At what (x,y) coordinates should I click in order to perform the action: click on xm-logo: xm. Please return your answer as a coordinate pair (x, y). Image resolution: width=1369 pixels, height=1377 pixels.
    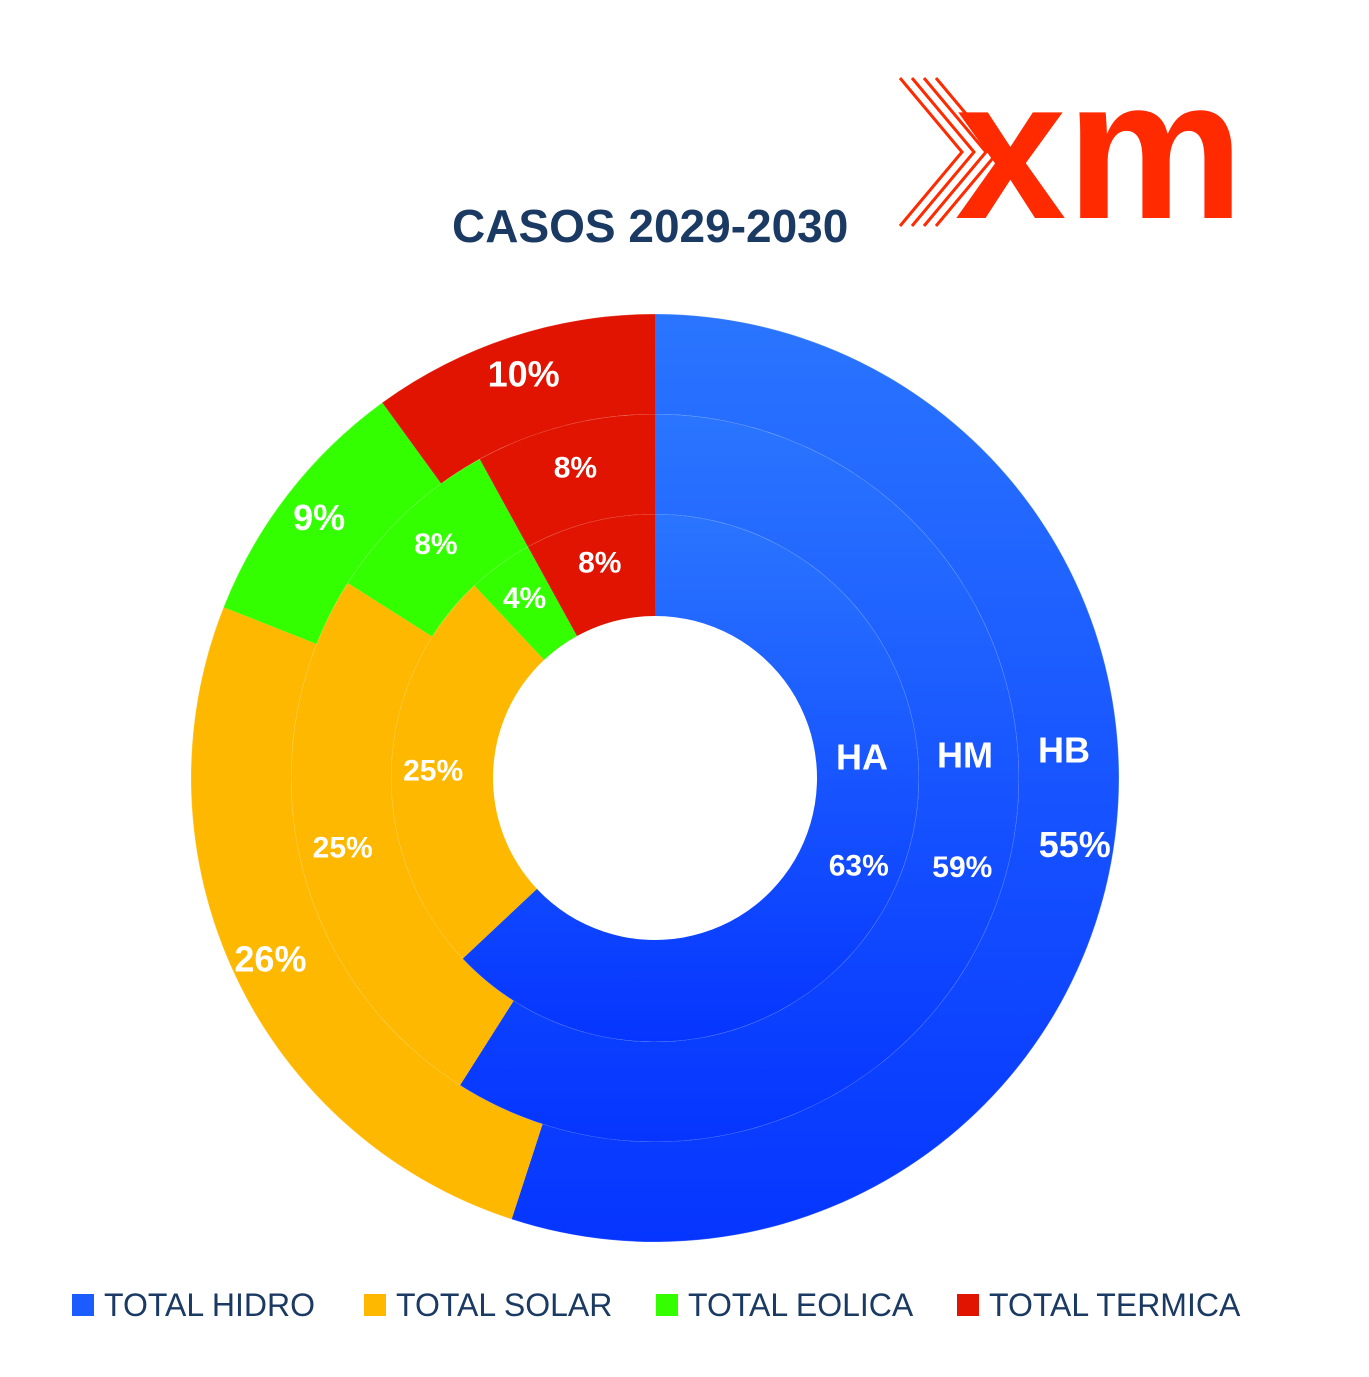
    Looking at the image, I should click on (1071, 149).